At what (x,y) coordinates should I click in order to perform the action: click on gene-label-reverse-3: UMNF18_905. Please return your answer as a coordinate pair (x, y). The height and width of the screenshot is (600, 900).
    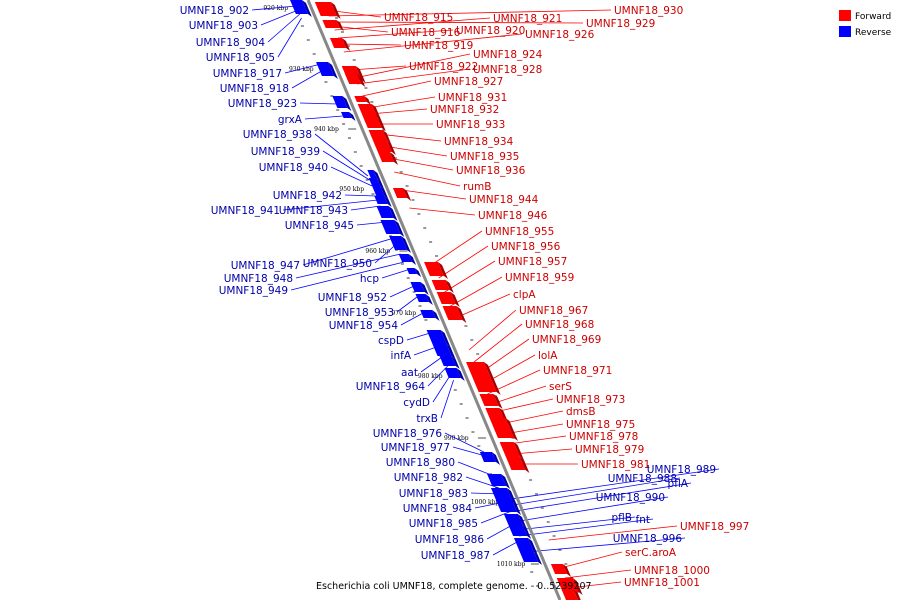
    Looking at the image, I should click on (240, 58).